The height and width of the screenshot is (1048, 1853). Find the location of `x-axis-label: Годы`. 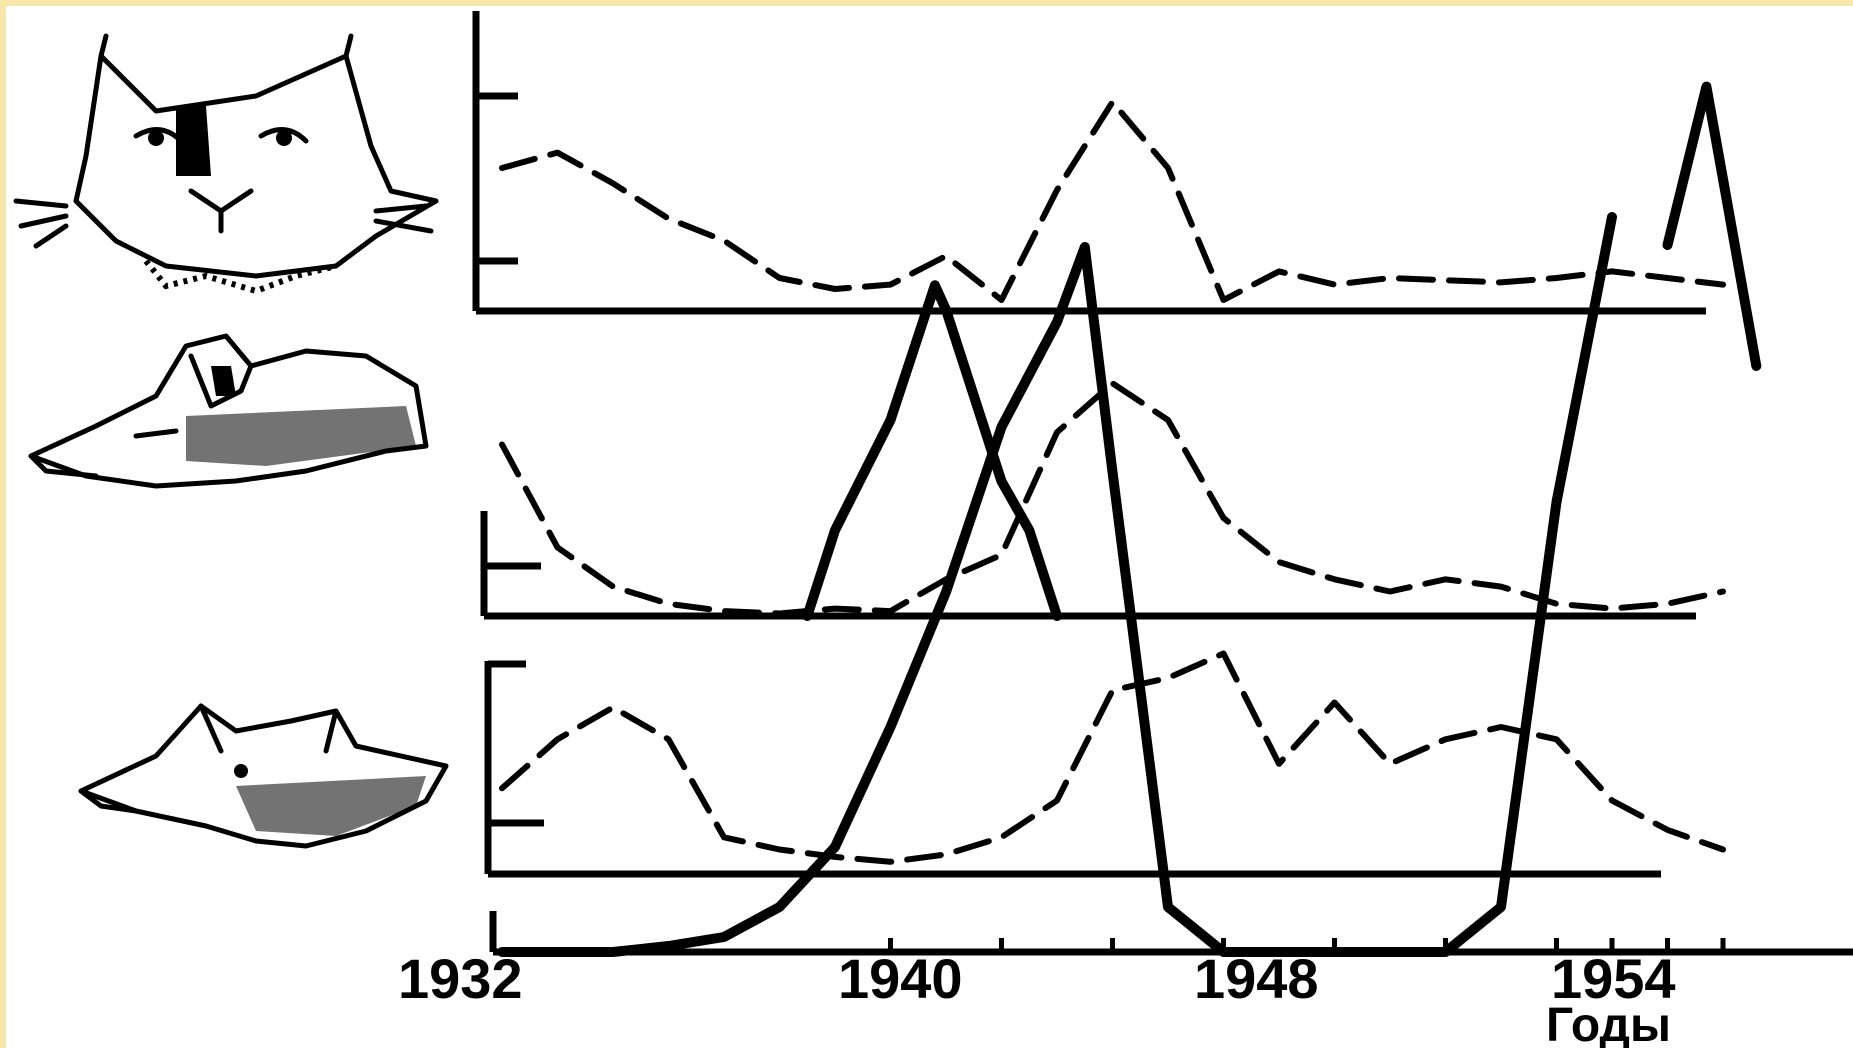

x-axis-label: Годы is located at coordinates (1608, 1023).